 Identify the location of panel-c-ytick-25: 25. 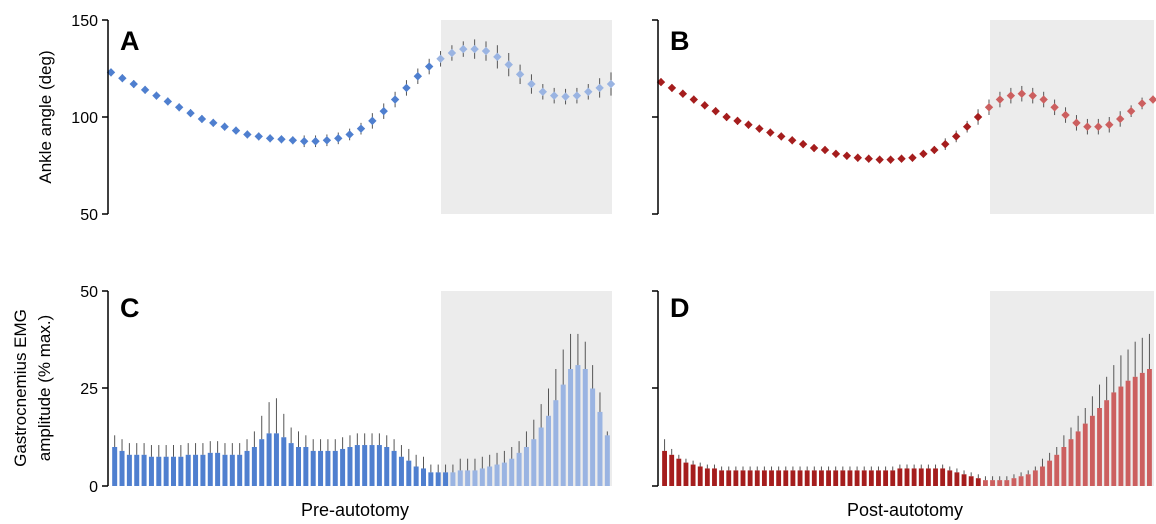
(89, 389).